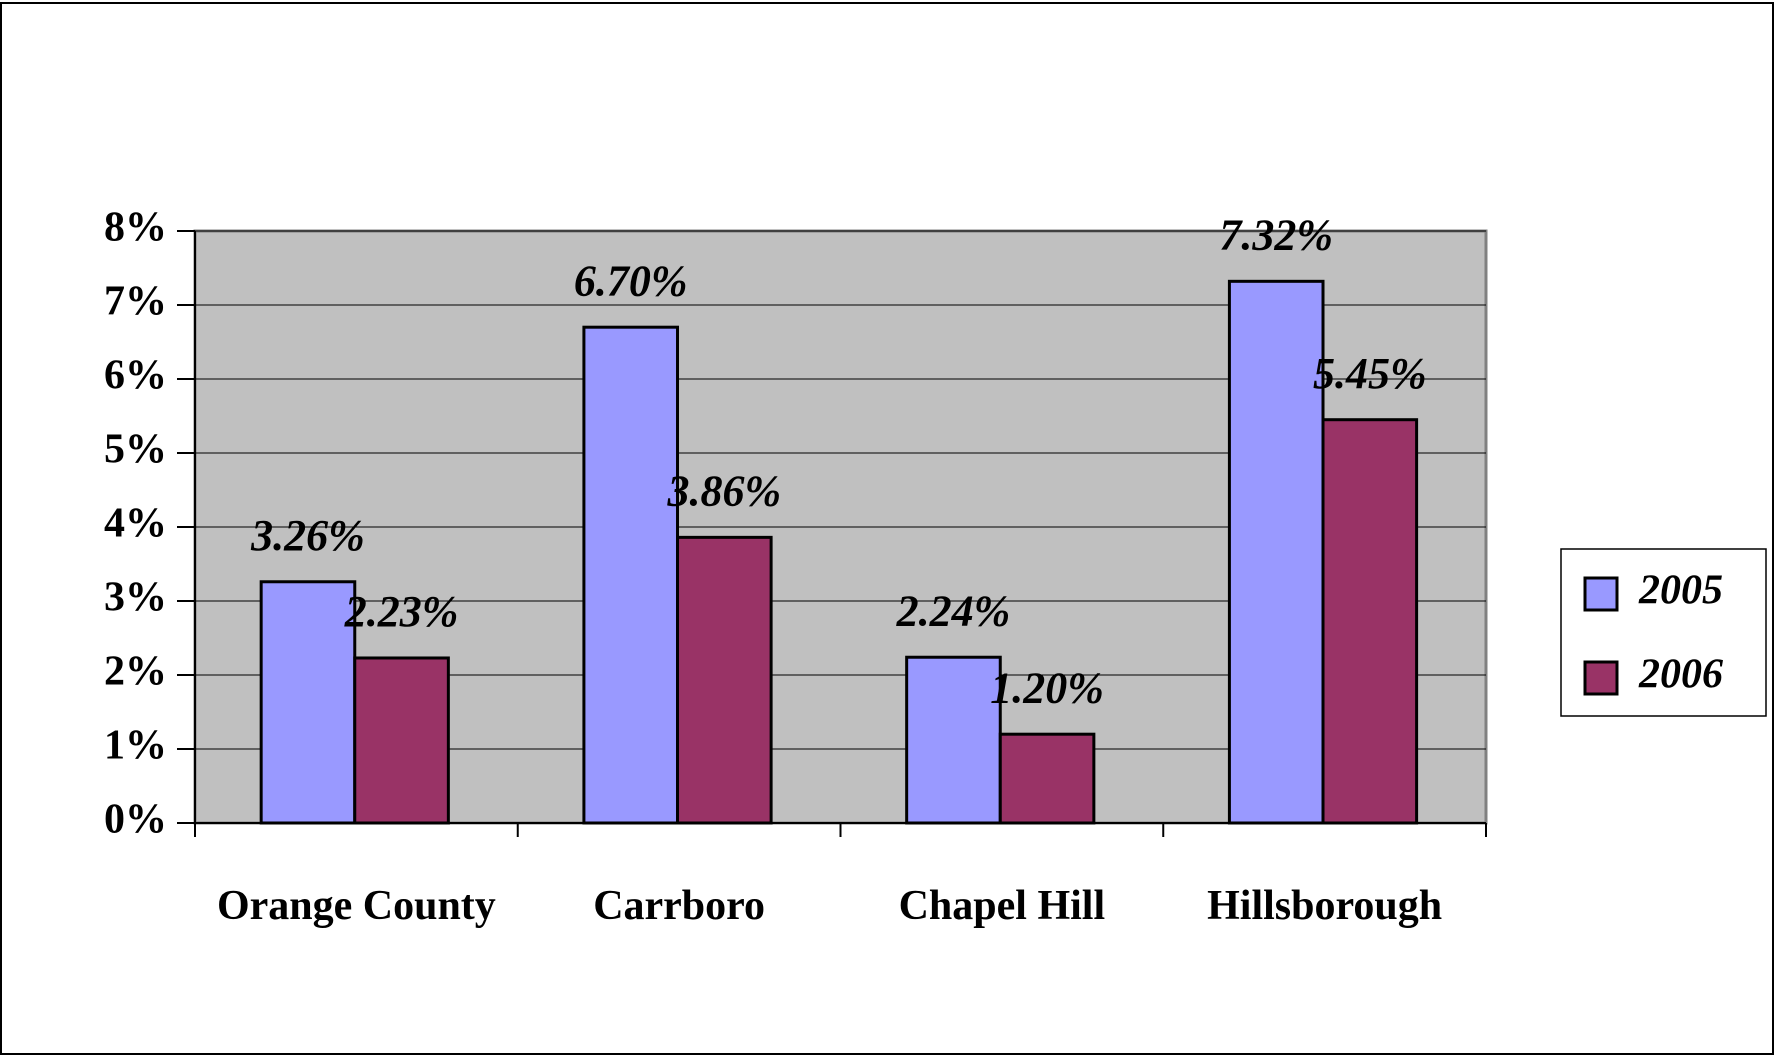 This screenshot has height=1055, width=1774. What do you see at coordinates (307, 535) in the screenshot?
I see `data-label: 3.26%` at bounding box center [307, 535].